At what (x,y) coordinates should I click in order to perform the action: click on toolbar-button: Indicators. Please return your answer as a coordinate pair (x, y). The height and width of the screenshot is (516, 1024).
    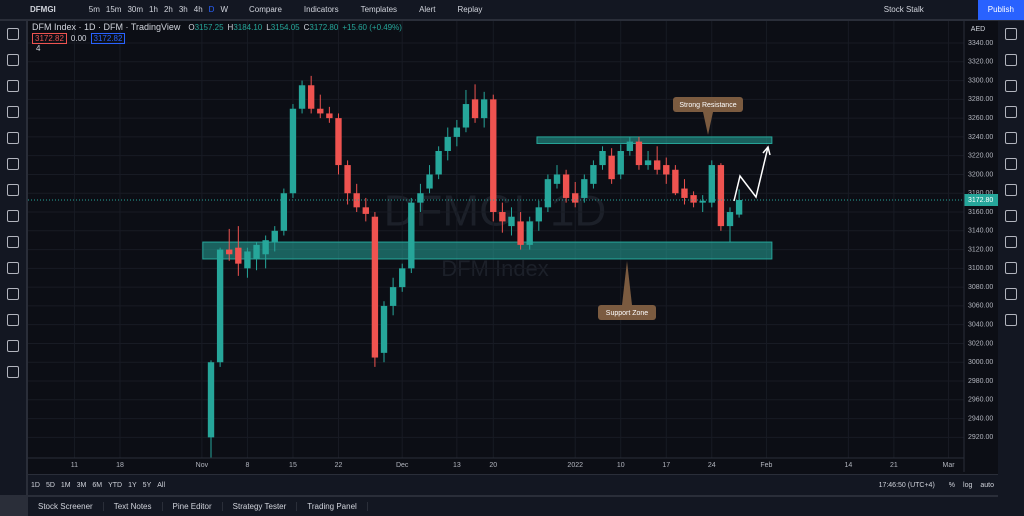
    Looking at the image, I should click on (321, 9).